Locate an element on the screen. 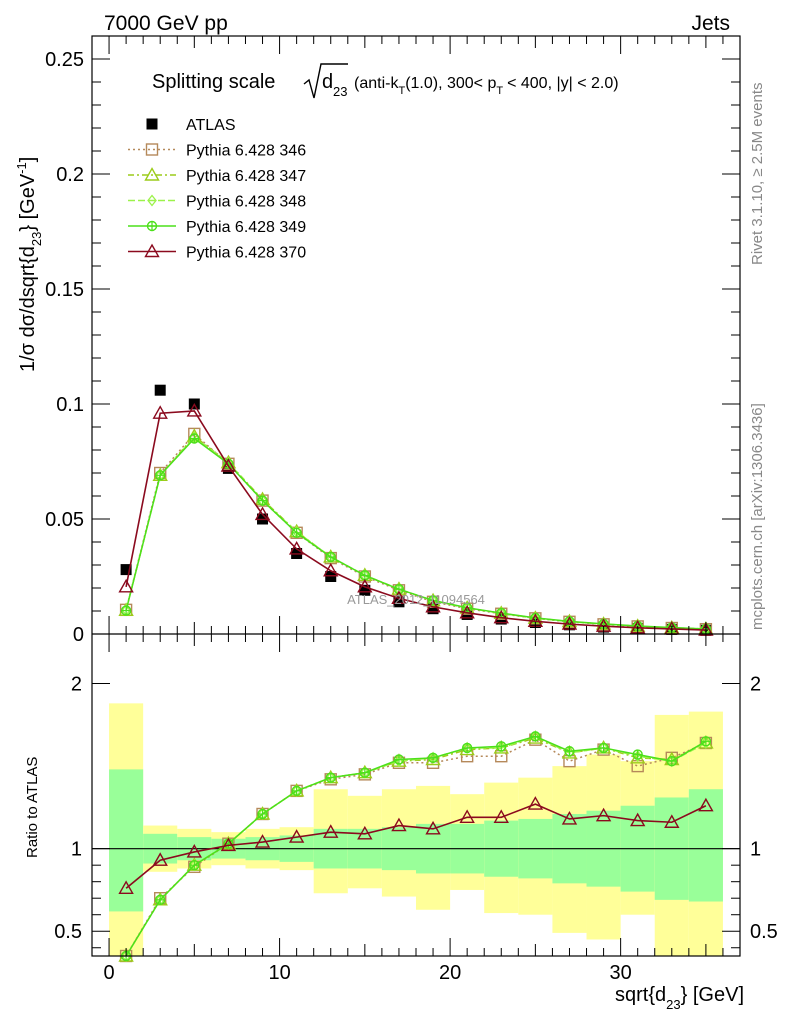 The height and width of the screenshot is (1024, 786). legend-entry-p370: Pythia 6.428 370 is located at coordinates (217, 252).